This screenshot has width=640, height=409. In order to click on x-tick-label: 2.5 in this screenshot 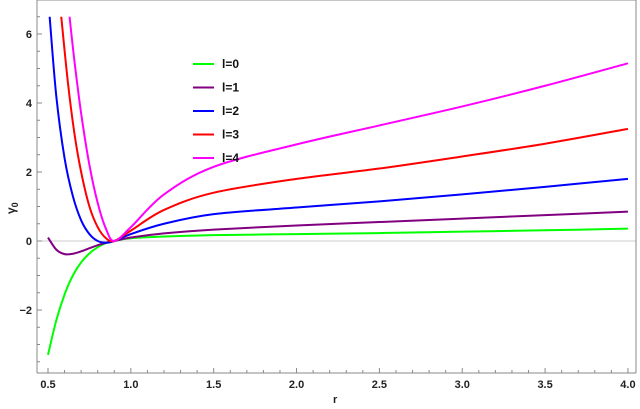, I will do `click(379, 385)`.